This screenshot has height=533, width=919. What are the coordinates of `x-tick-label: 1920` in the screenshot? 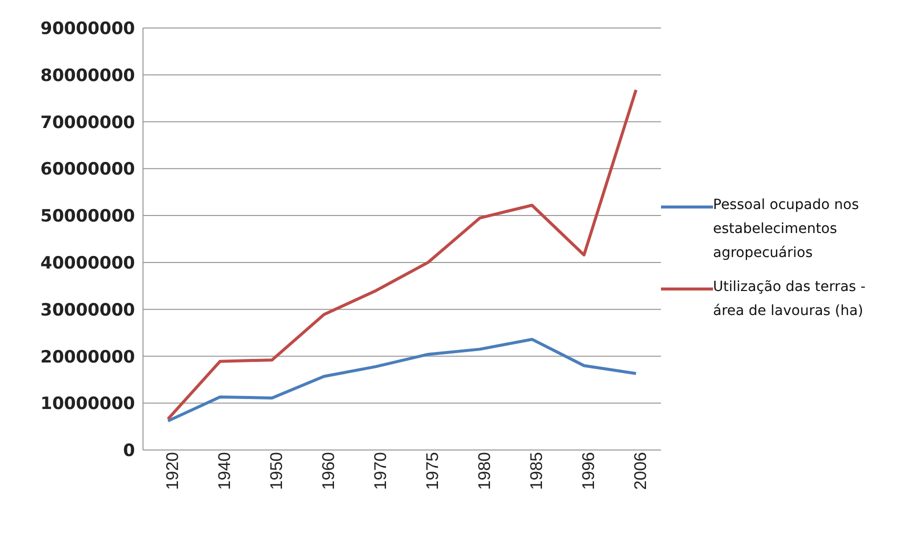 It's located at (172, 471).